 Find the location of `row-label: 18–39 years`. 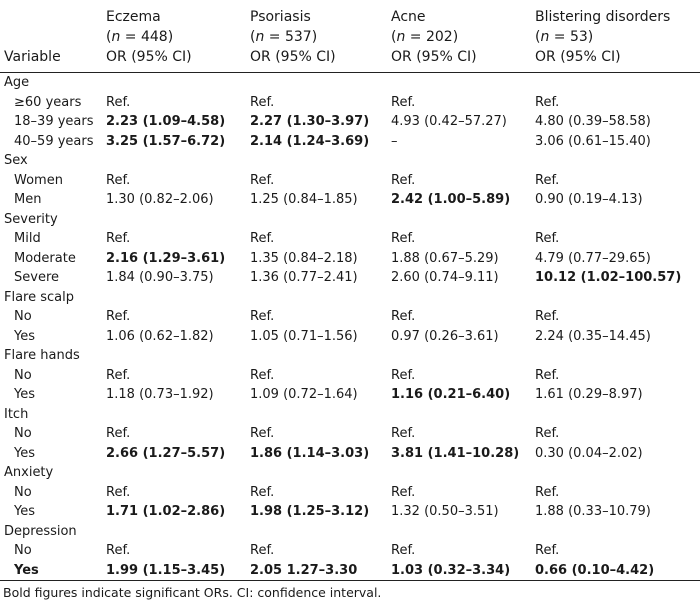

row-label: 18–39 years is located at coordinates (54, 121).